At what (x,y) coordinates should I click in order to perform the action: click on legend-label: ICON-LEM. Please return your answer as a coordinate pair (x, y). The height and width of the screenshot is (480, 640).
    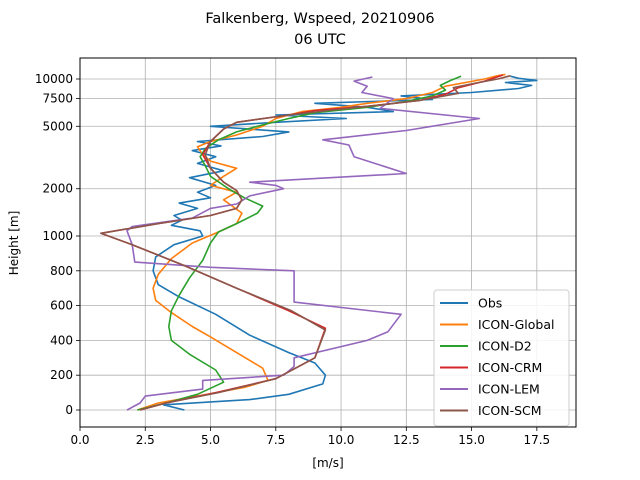
    Looking at the image, I should click on (509, 389).